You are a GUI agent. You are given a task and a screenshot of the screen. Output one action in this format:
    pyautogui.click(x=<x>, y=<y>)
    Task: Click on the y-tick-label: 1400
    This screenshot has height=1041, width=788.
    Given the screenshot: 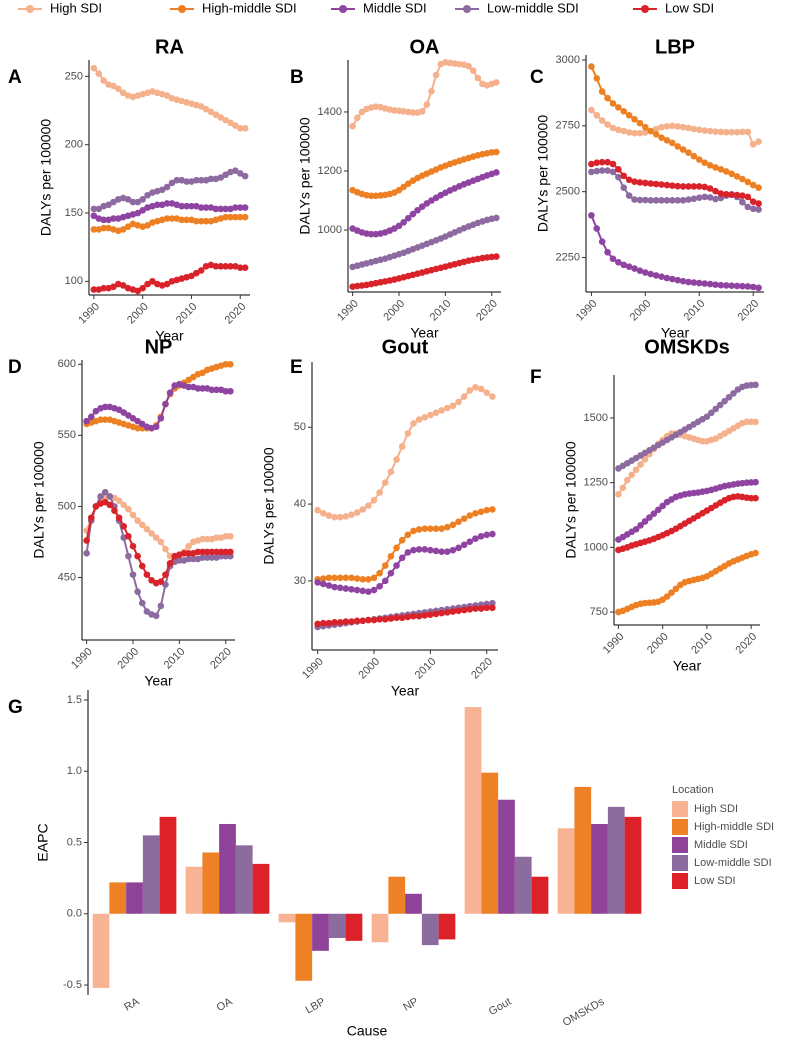 What is the action you would take?
    pyautogui.click(x=330, y=112)
    